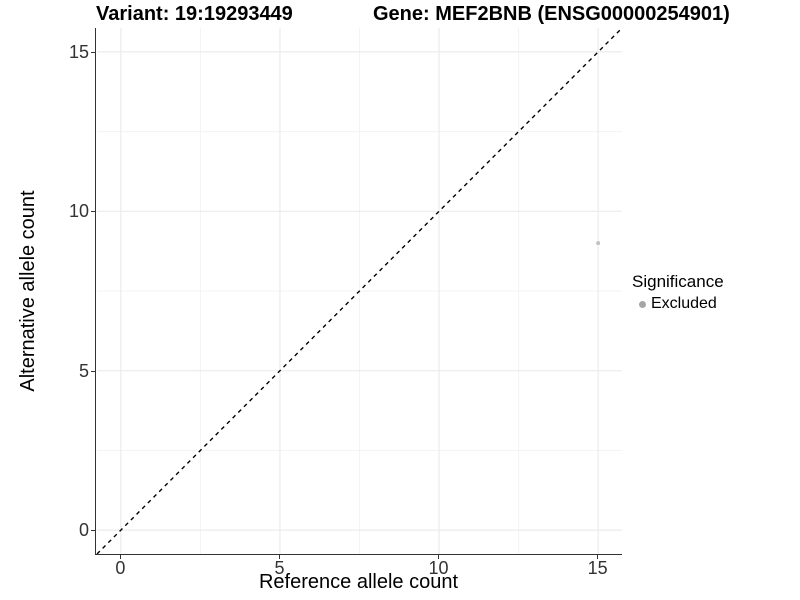  Describe the element at coordinates (438, 568) in the screenshot. I see `x-tick-label: 10` at that location.